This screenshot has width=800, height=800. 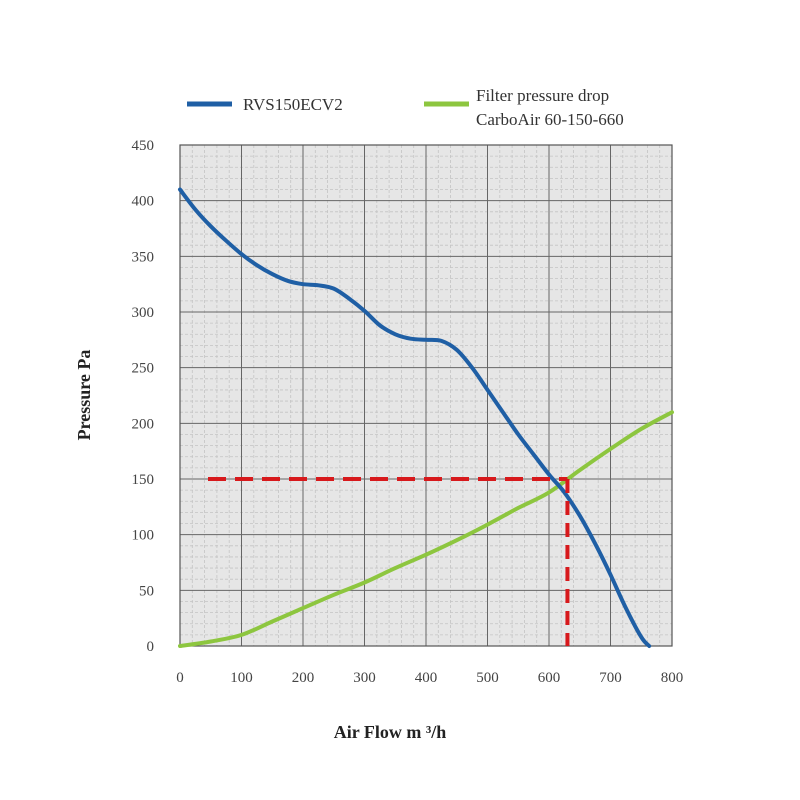 What do you see at coordinates (143, 202) in the screenshot?
I see `y-tick-label: 400` at bounding box center [143, 202].